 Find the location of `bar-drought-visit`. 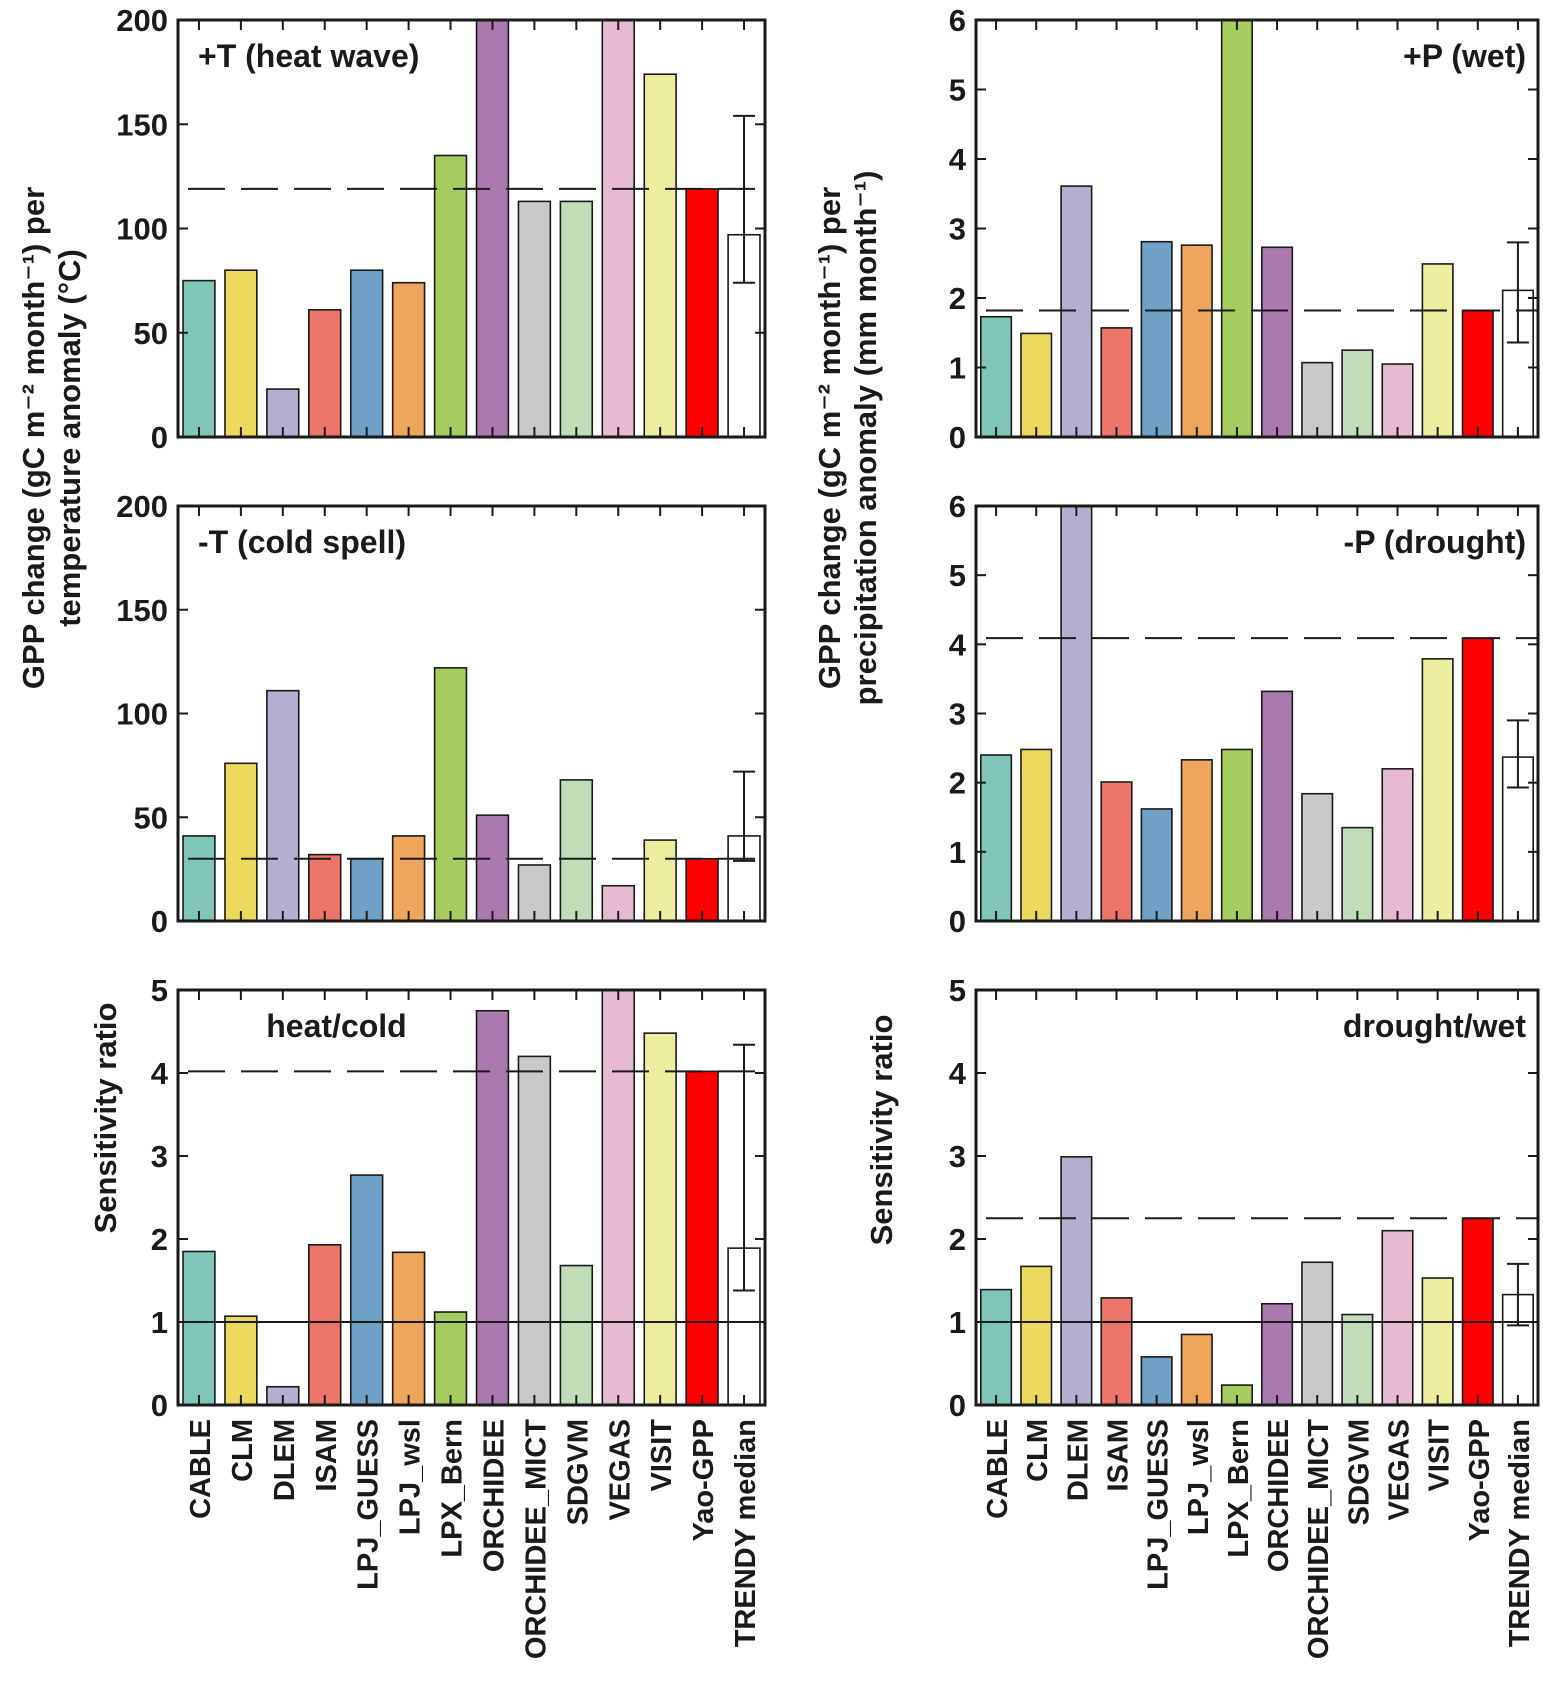

bar-drought-visit is located at coordinates (1437, 789).